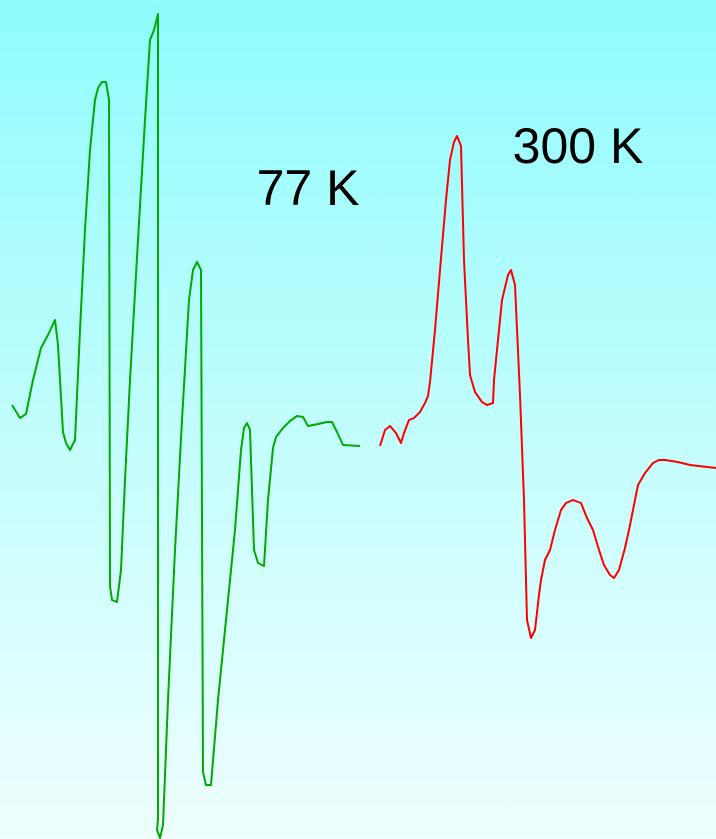 This screenshot has width=716, height=839. What do you see at coordinates (578, 146) in the screenshot?
I see `series-label: 300 K` at bounding box center [578, 146].